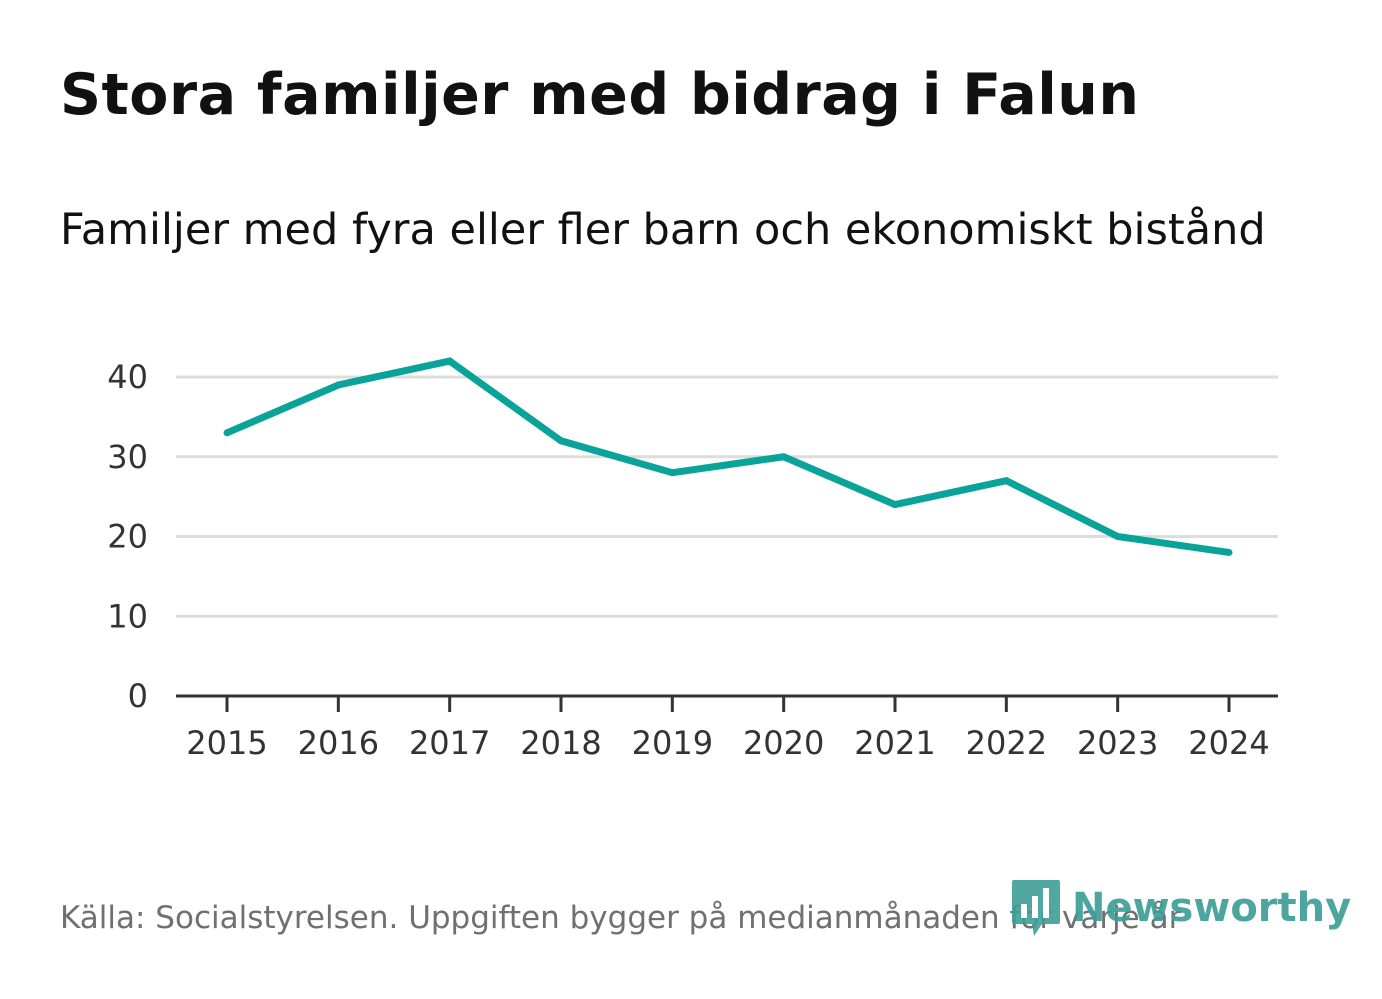  I want to click on data-point-2021, so click(895, 505).